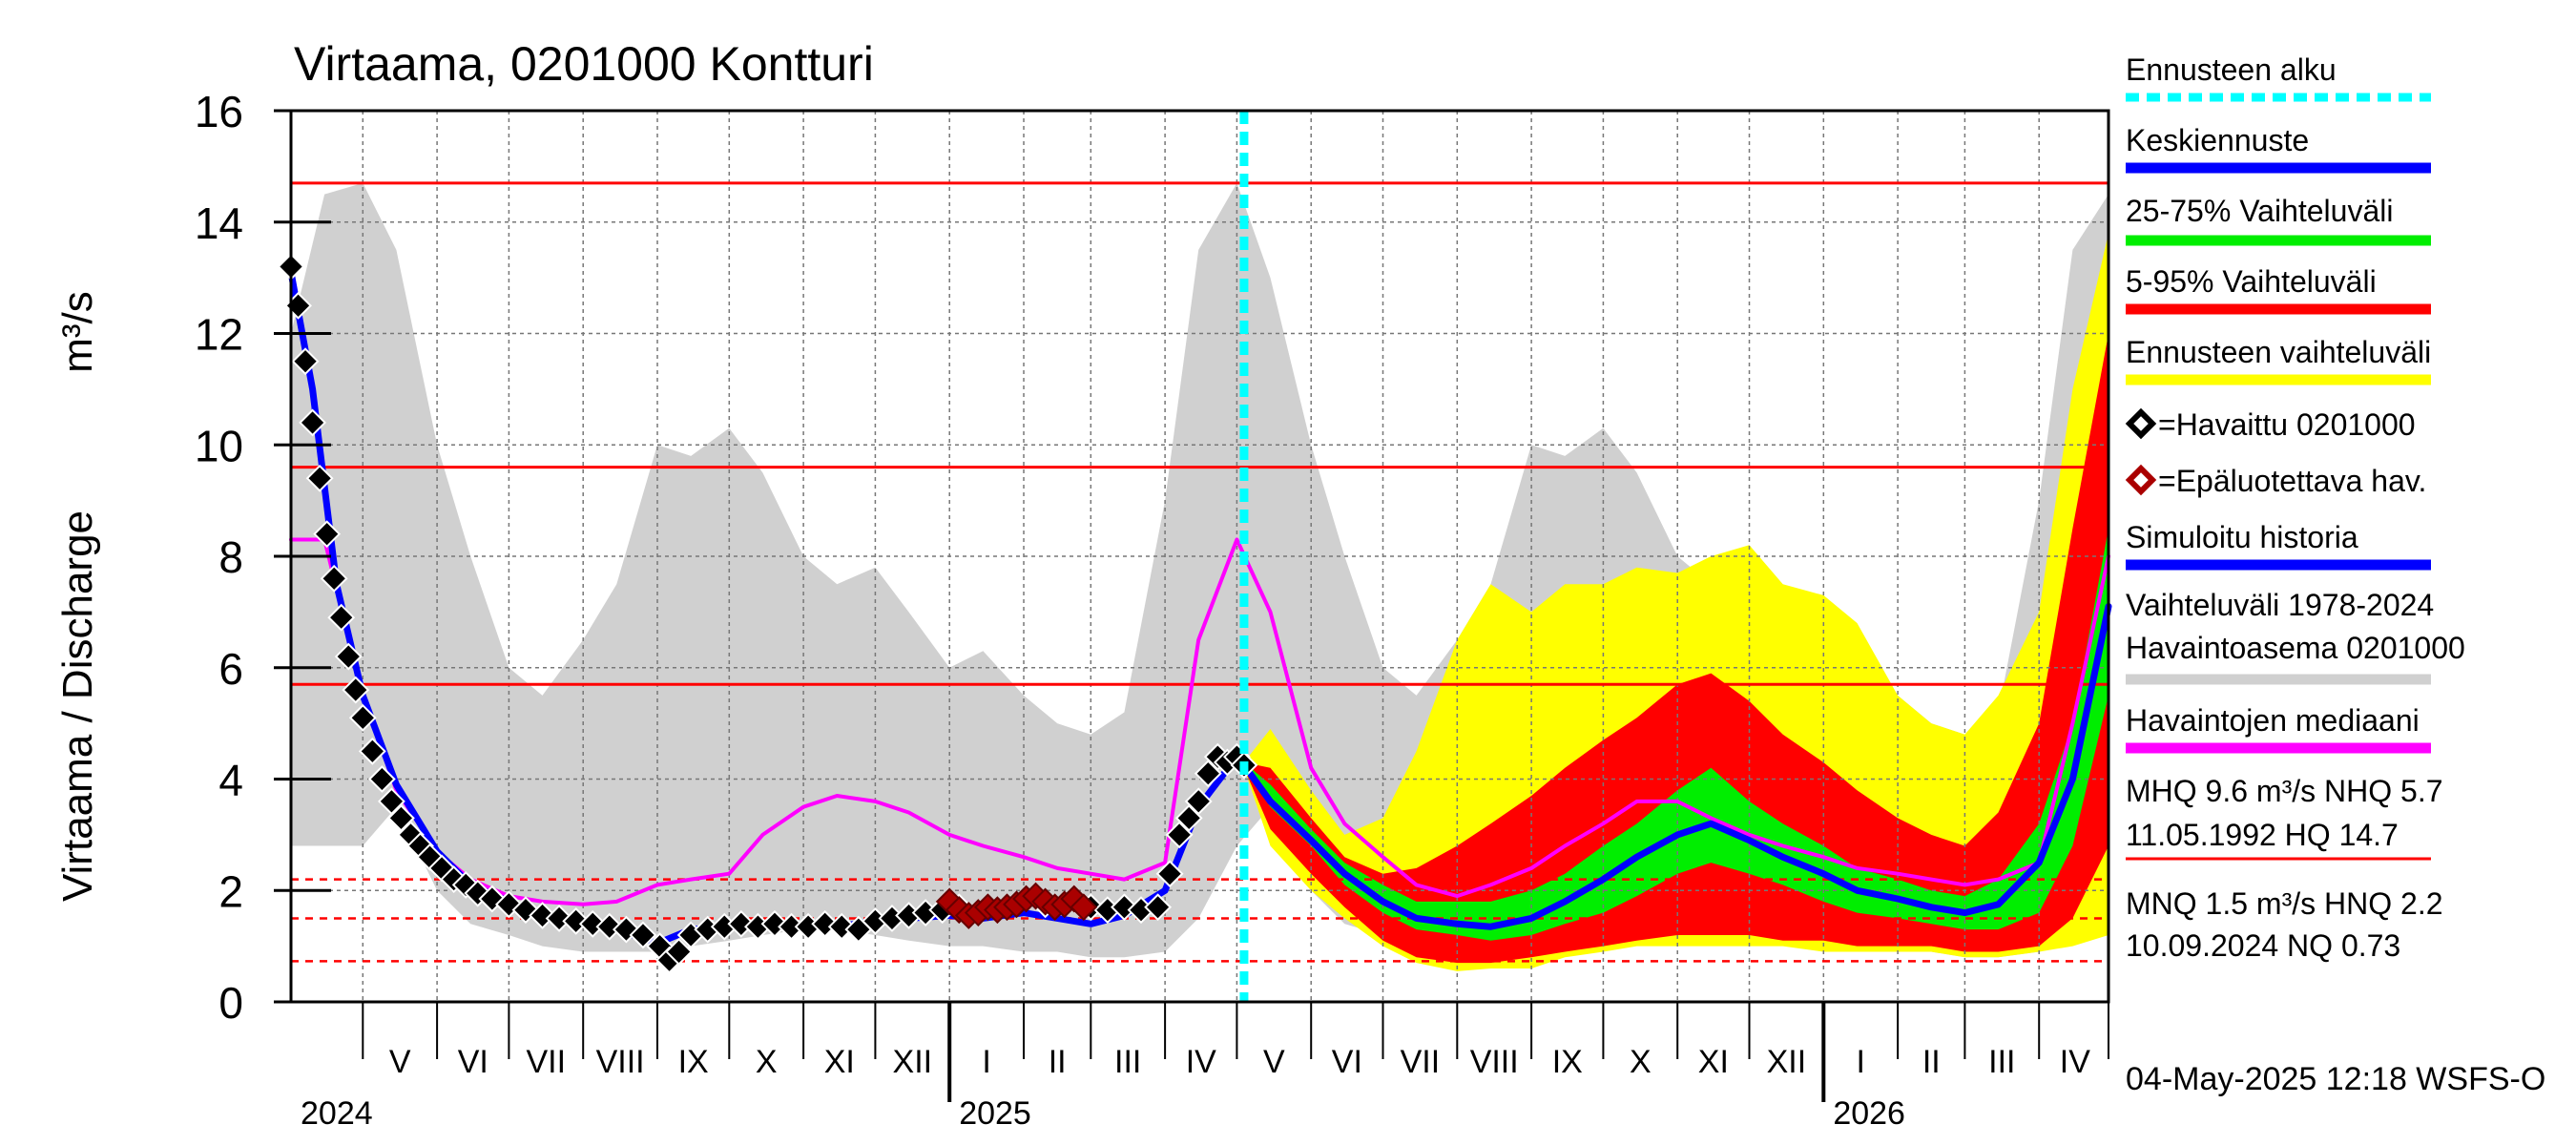 This screenshot has width=2576, height=1145. I want to click on legend-label: Ennusteen alku, so click(2231, 69).